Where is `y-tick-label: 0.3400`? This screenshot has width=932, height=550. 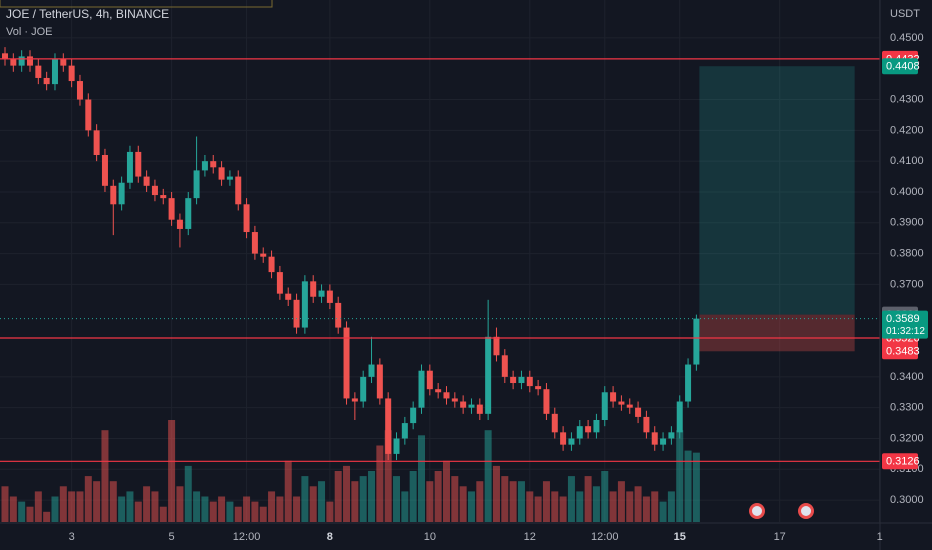 y-tick-label: 0.3400 is located at coordinates (907, 377).